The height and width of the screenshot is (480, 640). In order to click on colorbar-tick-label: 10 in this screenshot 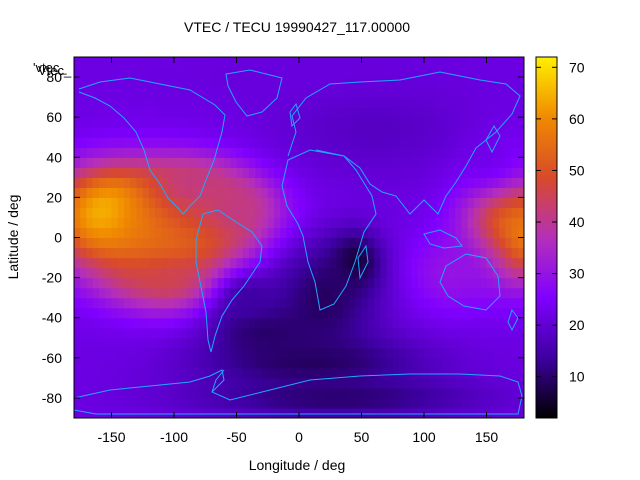, I will do `click(577, 377)`.